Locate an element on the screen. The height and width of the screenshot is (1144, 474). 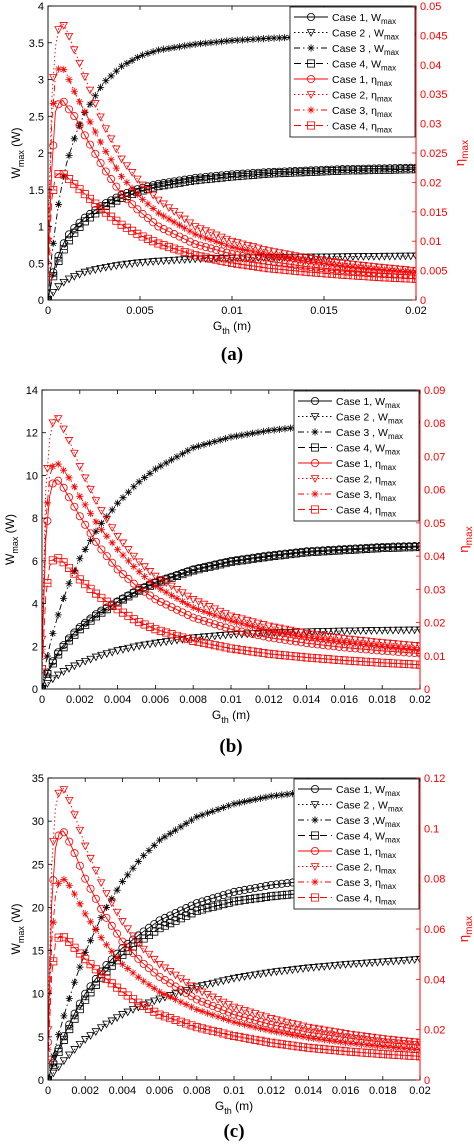
legend-label: Case 4, ηmax is located at coordinates (362, 128).